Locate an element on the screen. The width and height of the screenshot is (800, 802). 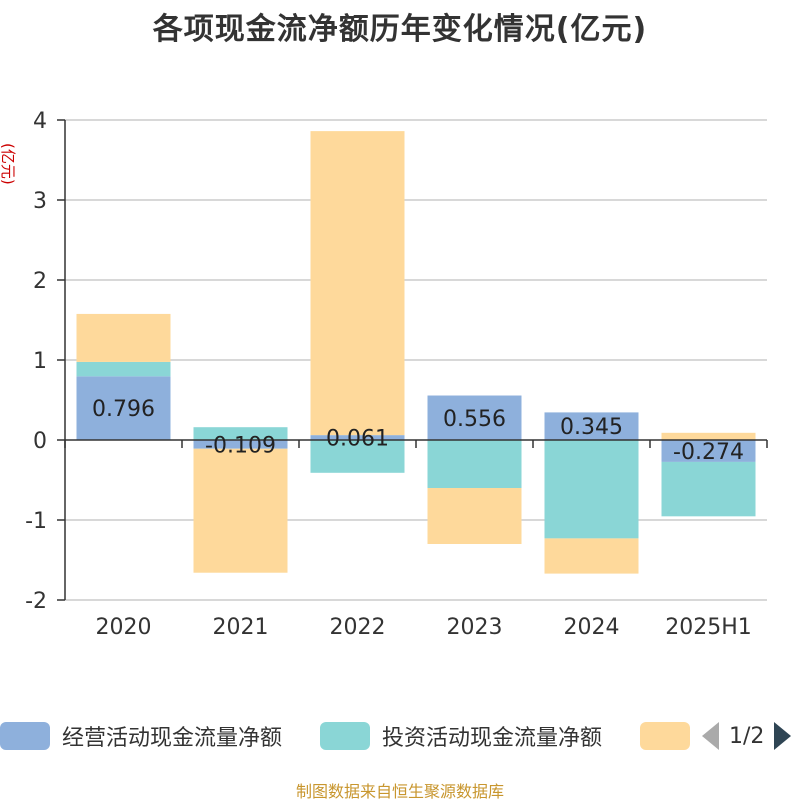
legend-pager: 1/2 is located at coordinates (747, 736).